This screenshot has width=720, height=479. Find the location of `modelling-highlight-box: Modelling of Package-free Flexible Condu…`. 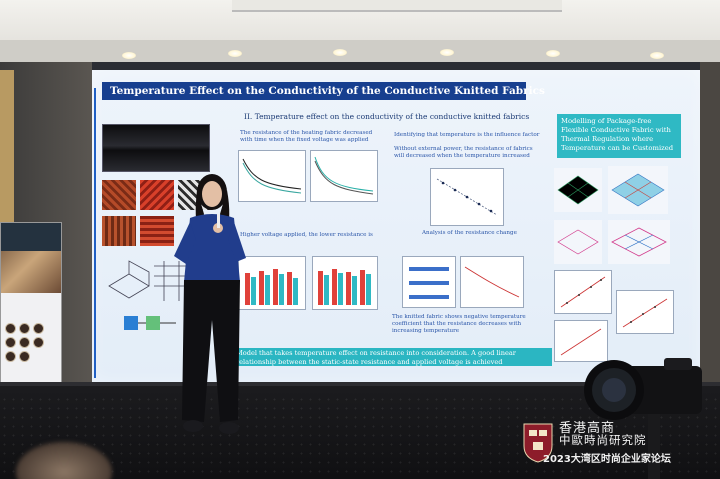

modelling-highlight-box: Modelling of Package-free Flexible Condu… is located at coordinates (619, 136).